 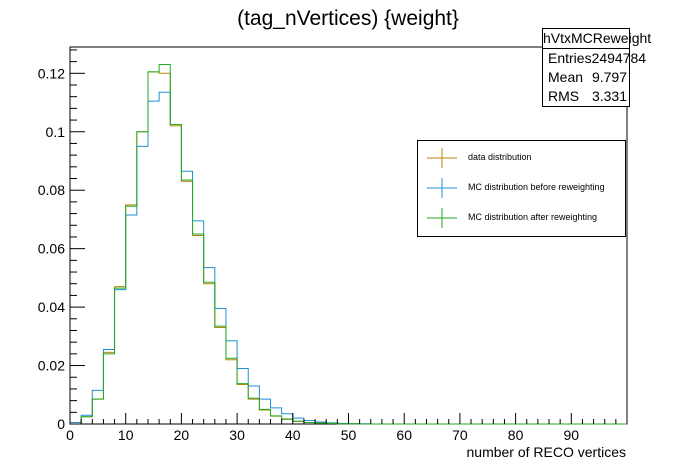 I want to click on stats-label: Mean, so click(x=566, y=77).